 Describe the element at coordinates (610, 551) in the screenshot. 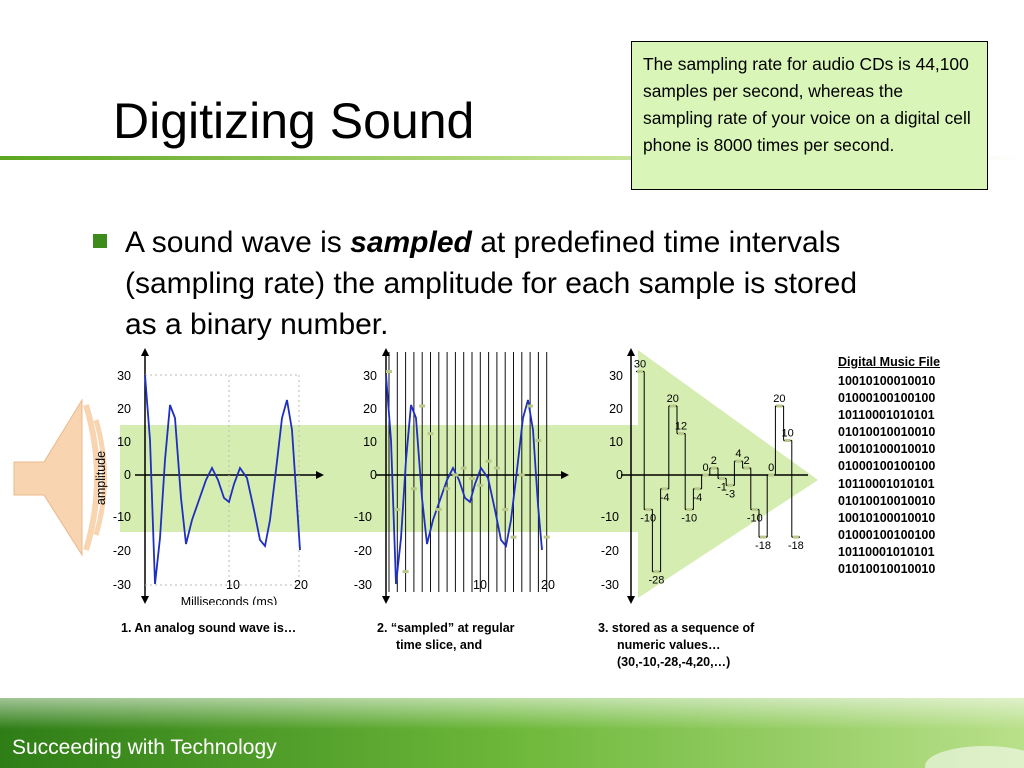

I see `panel3-y-tick: -20` at that location.